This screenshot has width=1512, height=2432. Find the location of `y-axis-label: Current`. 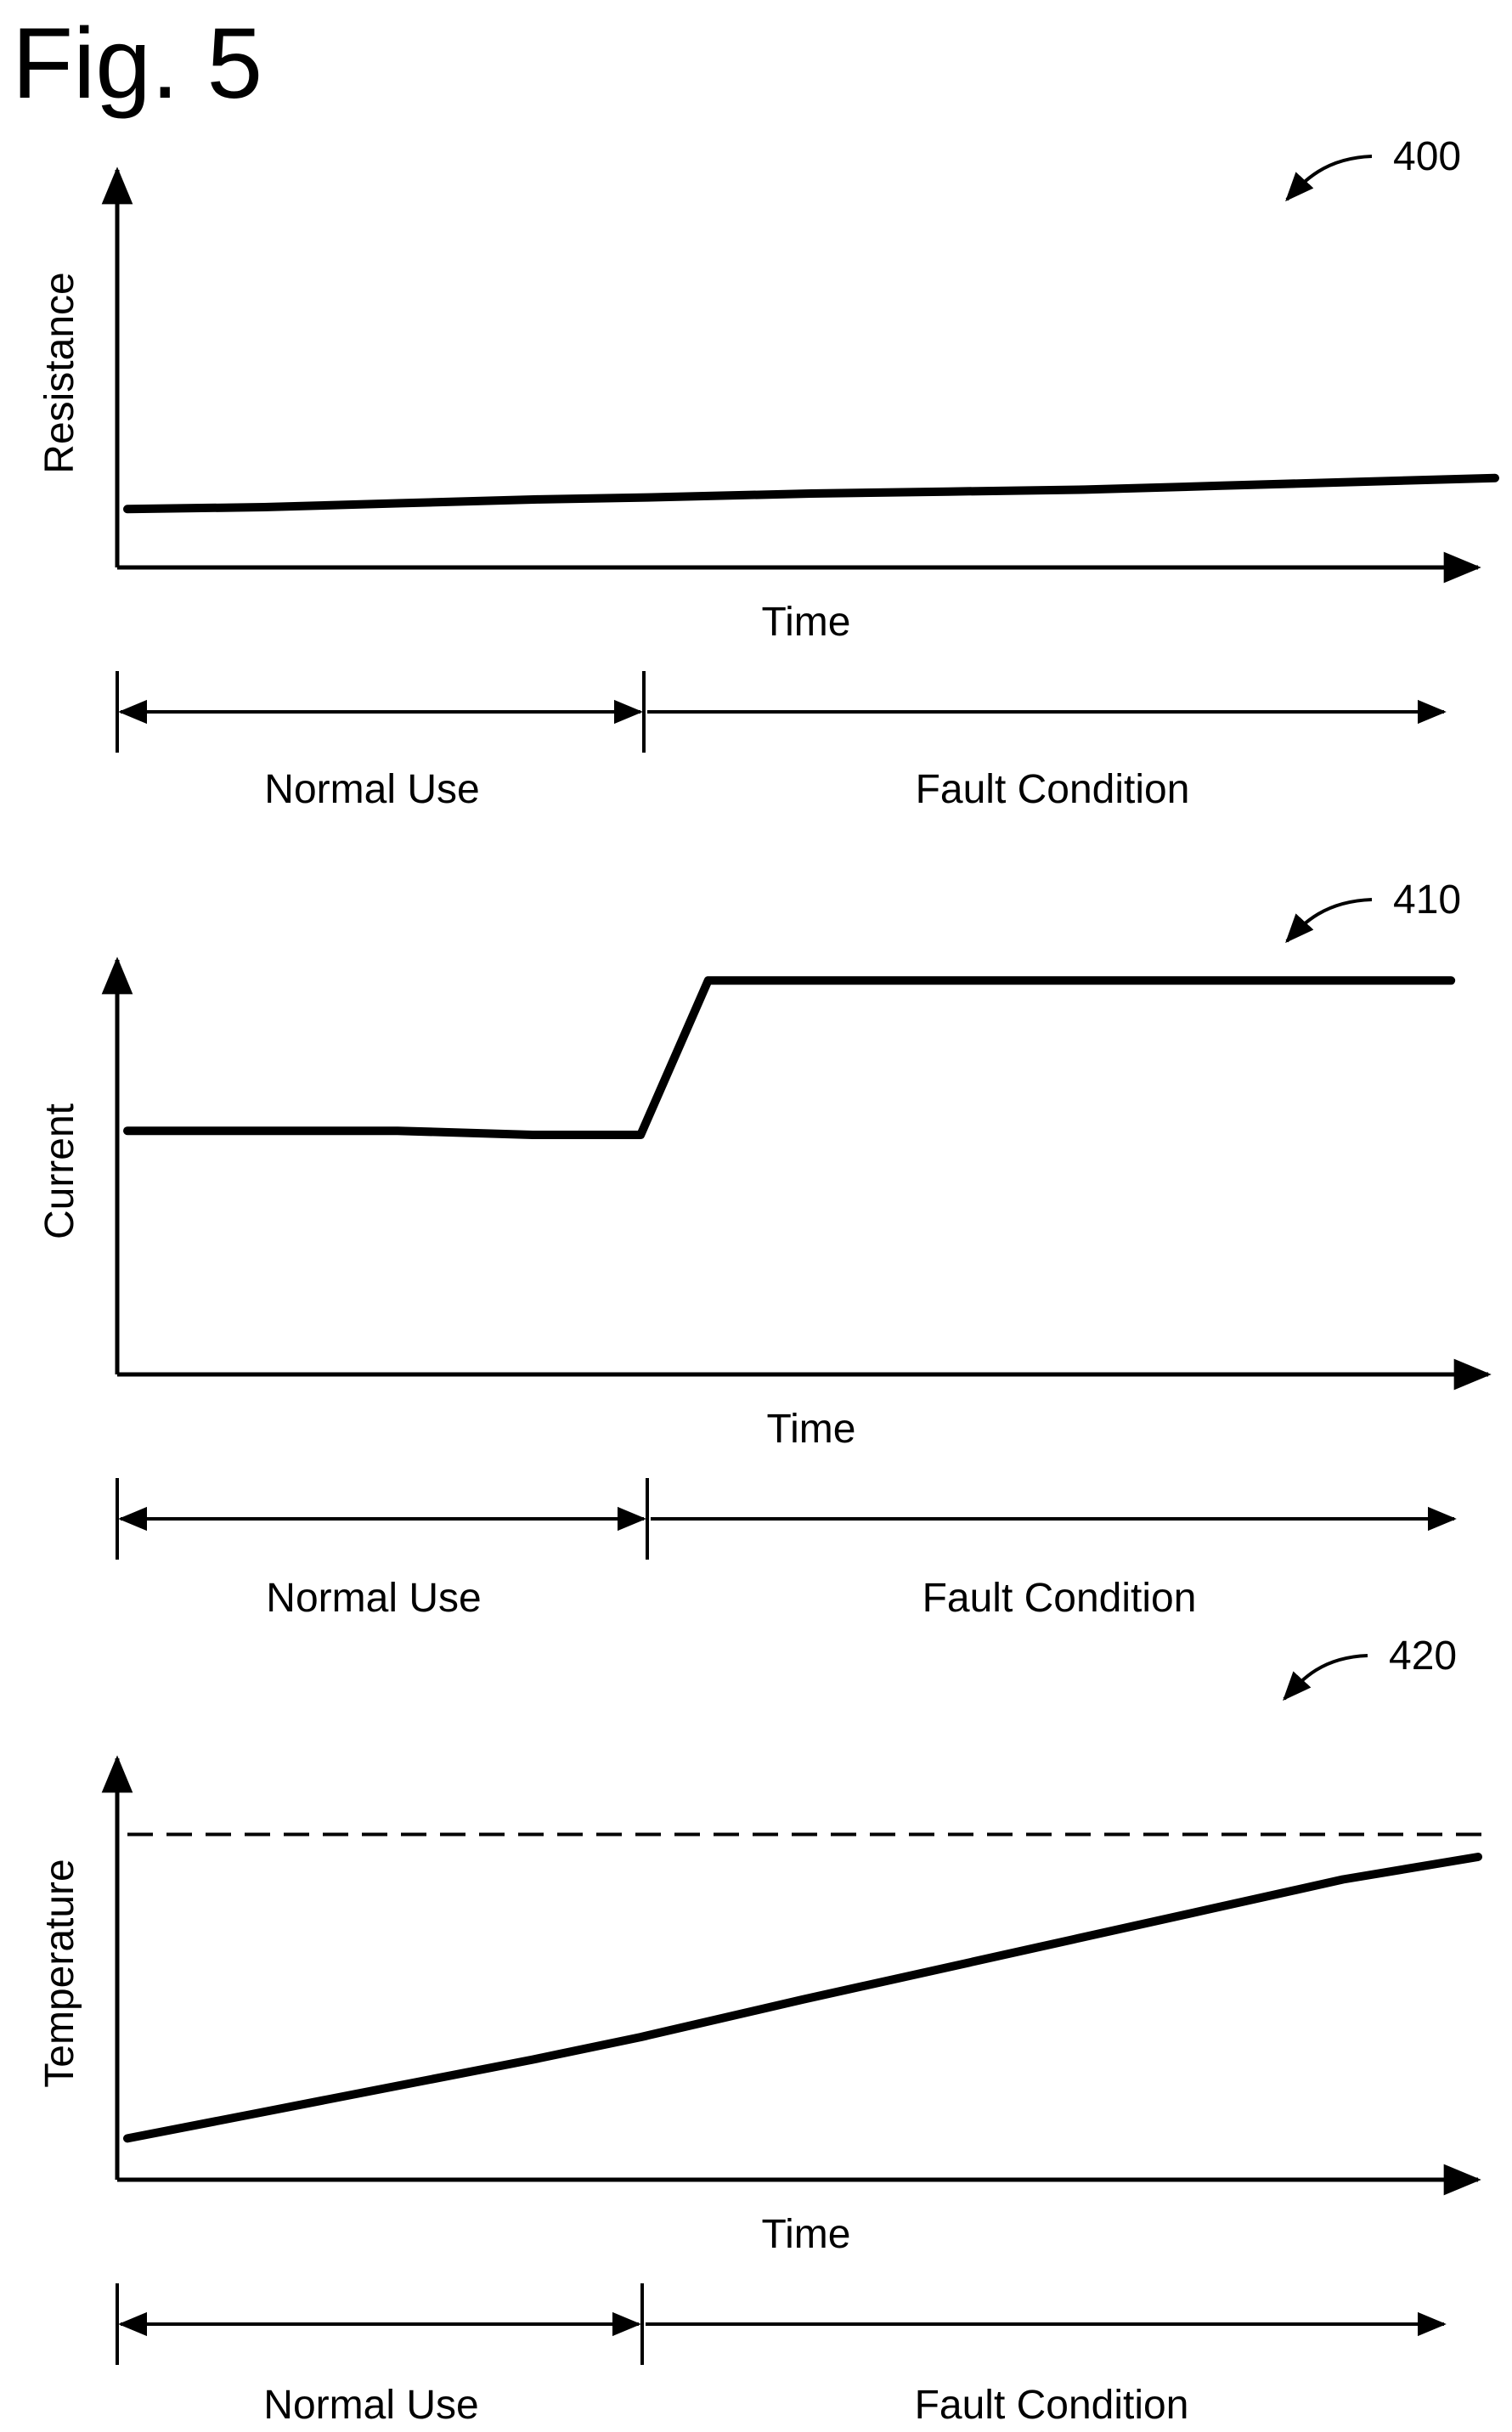

y-axis-label: Current is located at coordinates (59, 1171).